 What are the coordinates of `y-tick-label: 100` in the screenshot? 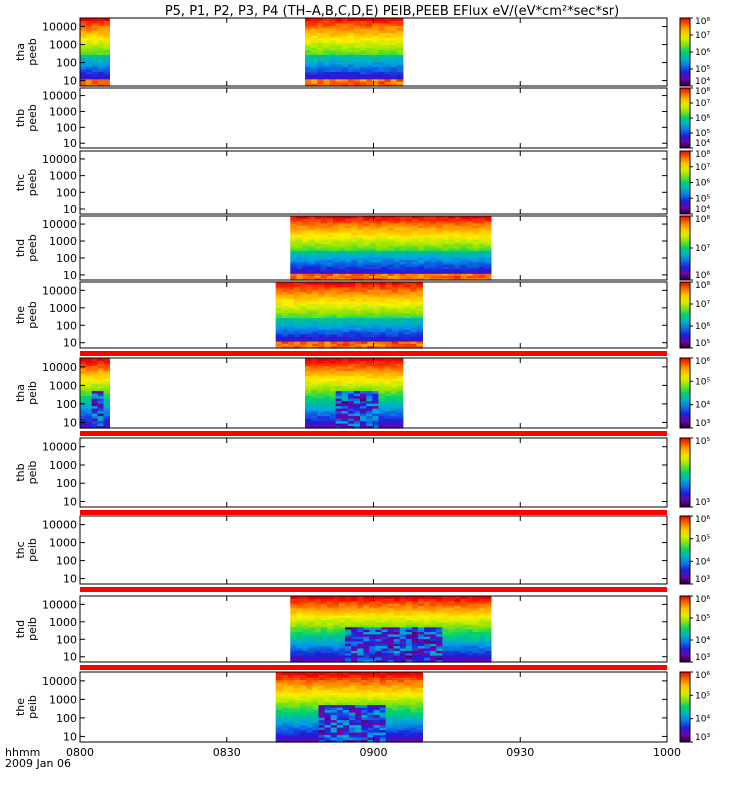 It's located at (66, 639).